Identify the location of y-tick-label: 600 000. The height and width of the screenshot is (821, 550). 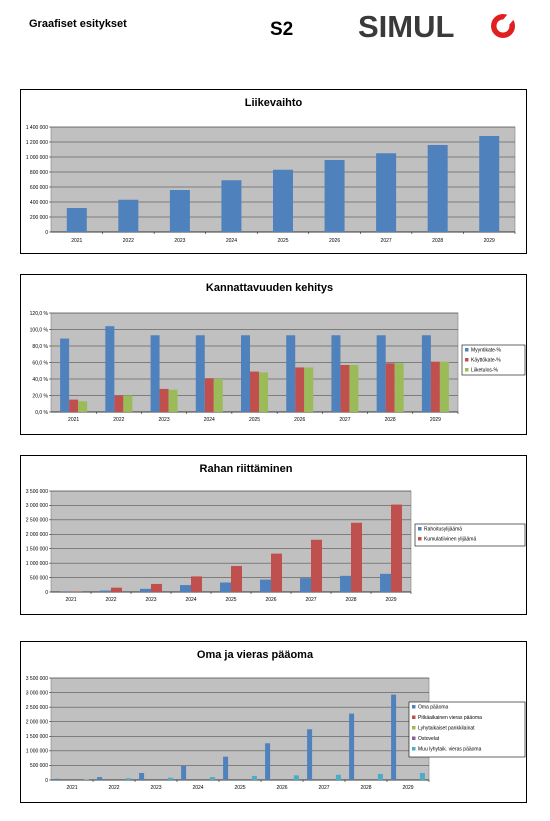
(39, 188).